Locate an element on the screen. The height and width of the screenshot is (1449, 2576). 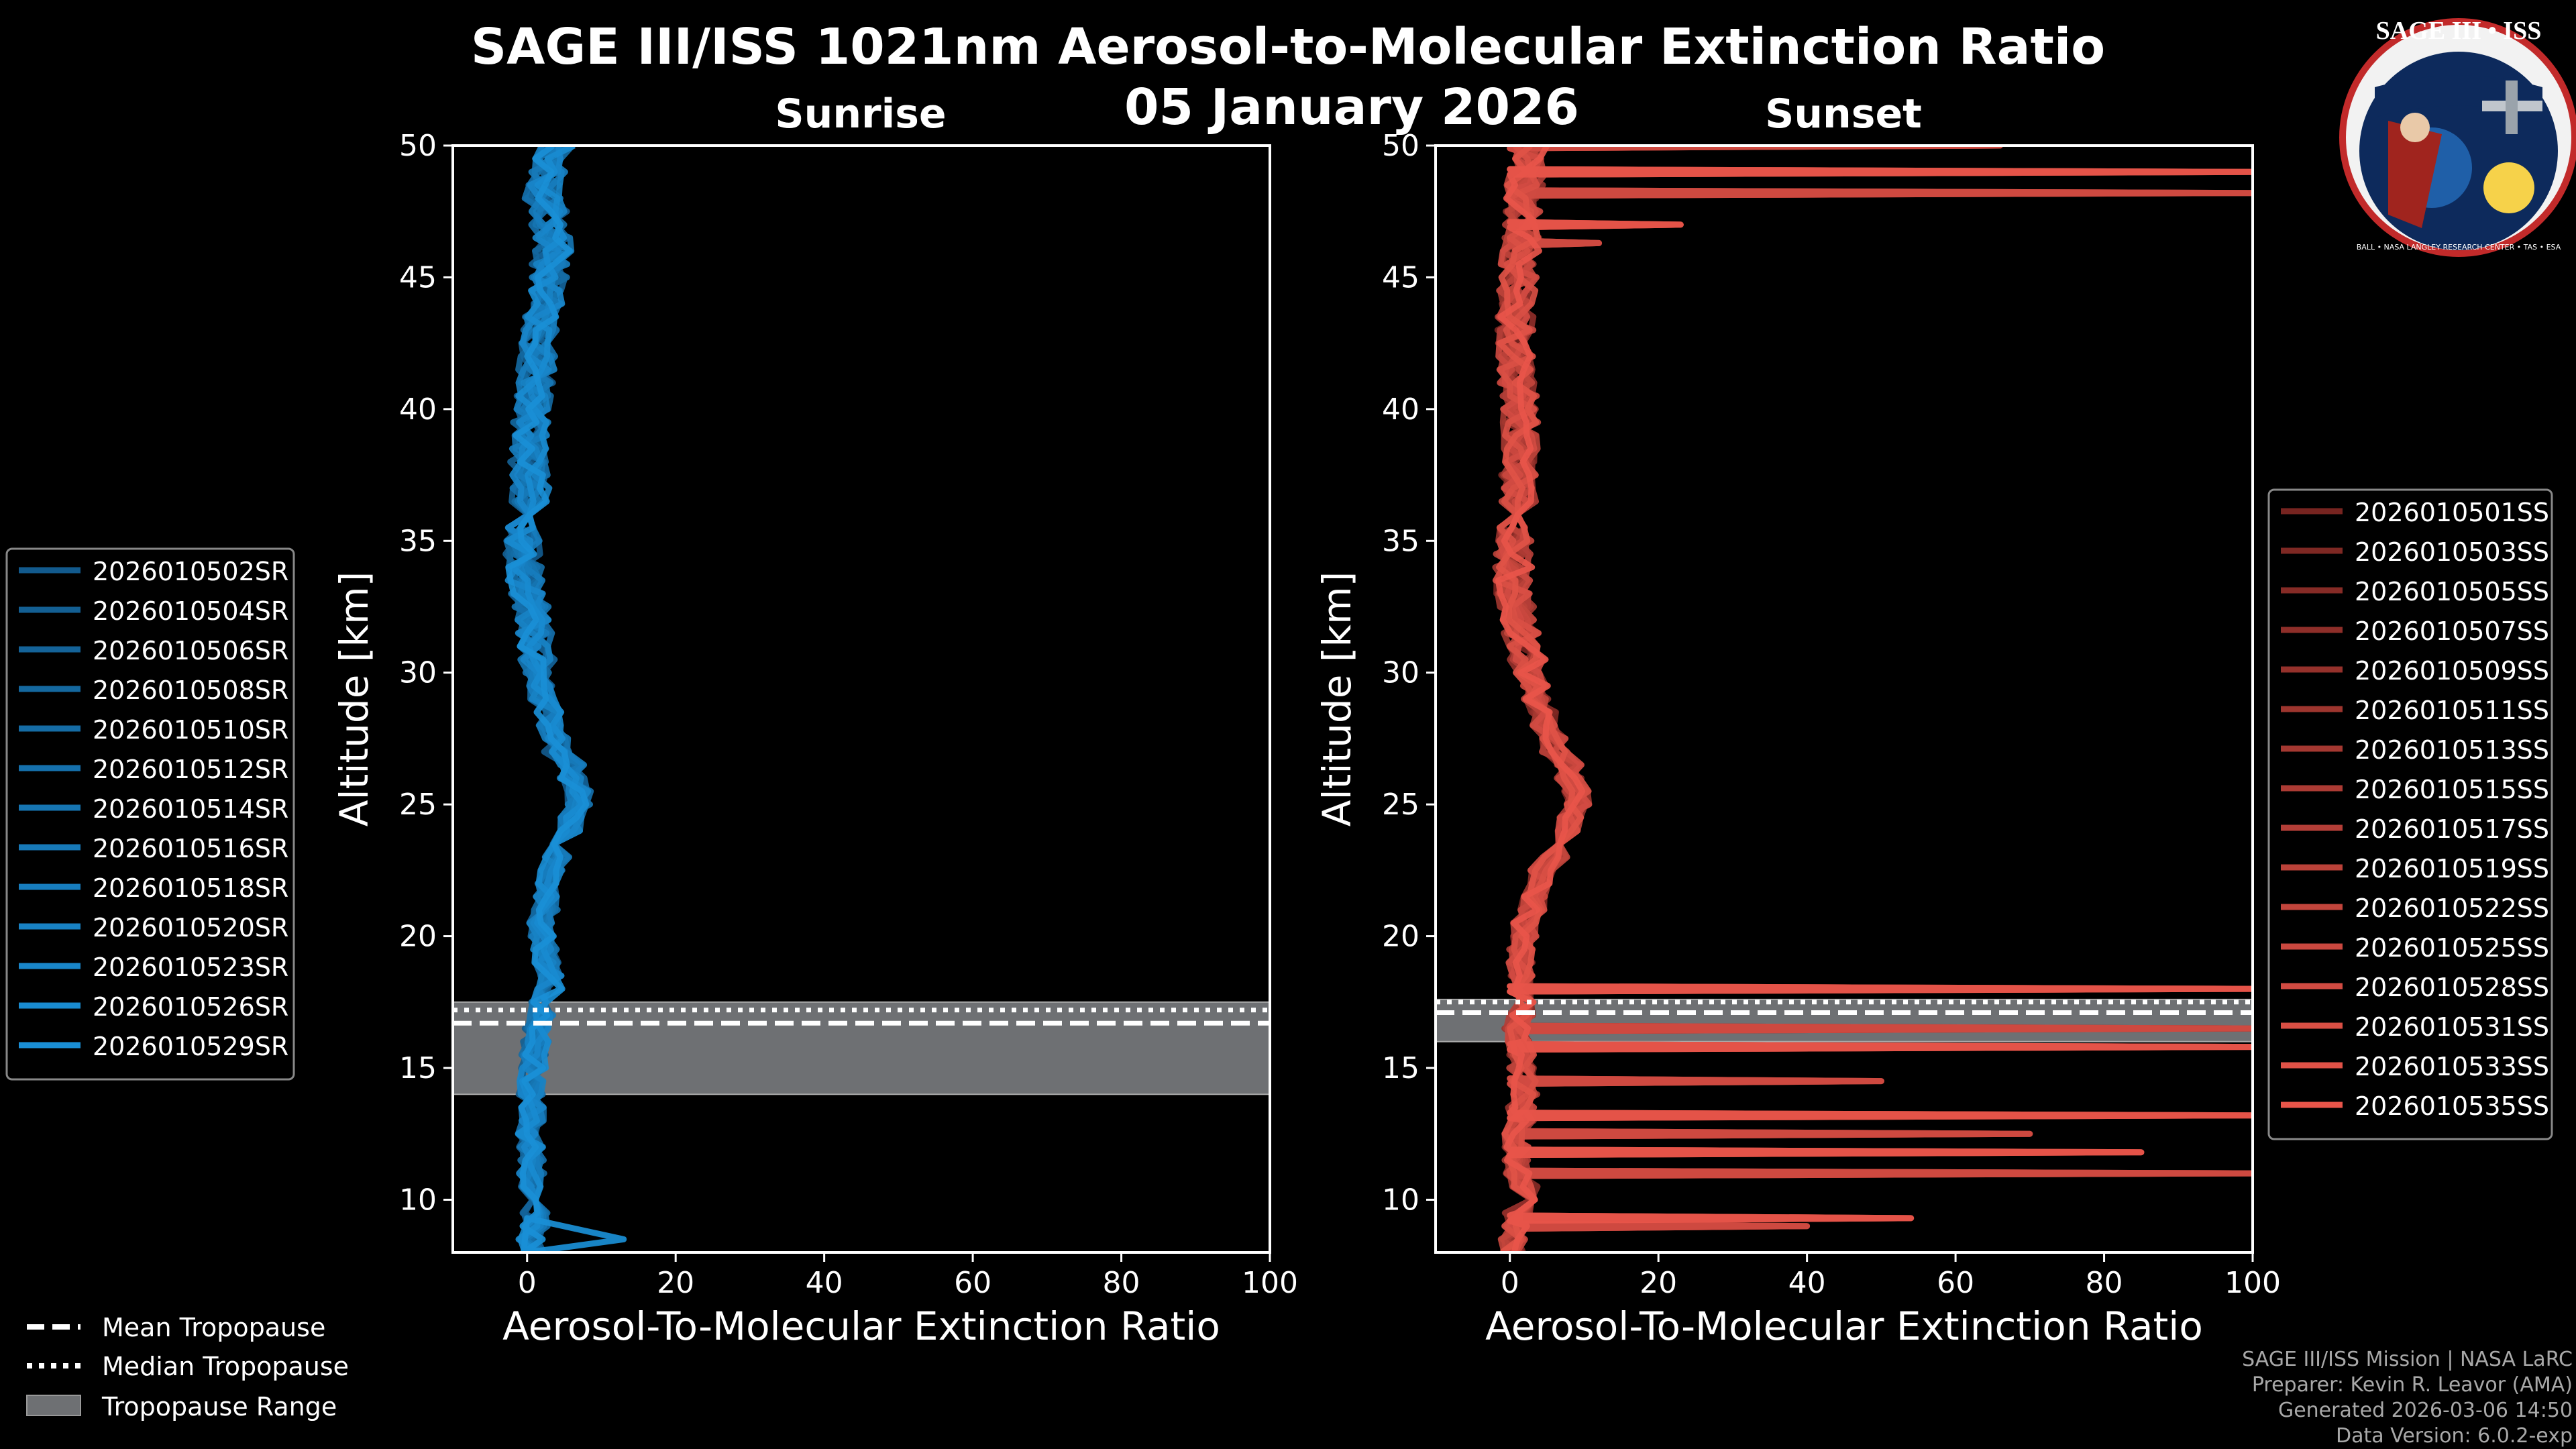
legend-label: 2026010526SR is located at coordinates (190, 1007).